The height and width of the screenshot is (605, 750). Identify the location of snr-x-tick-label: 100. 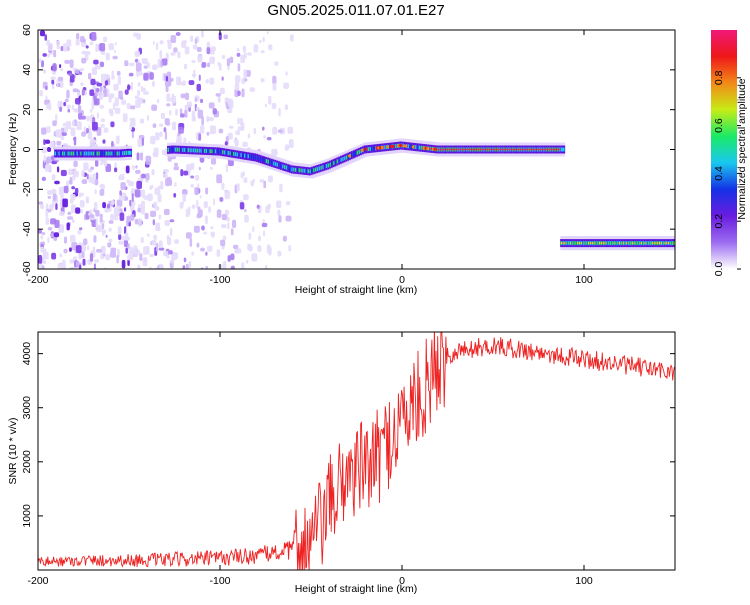
(584, 581).